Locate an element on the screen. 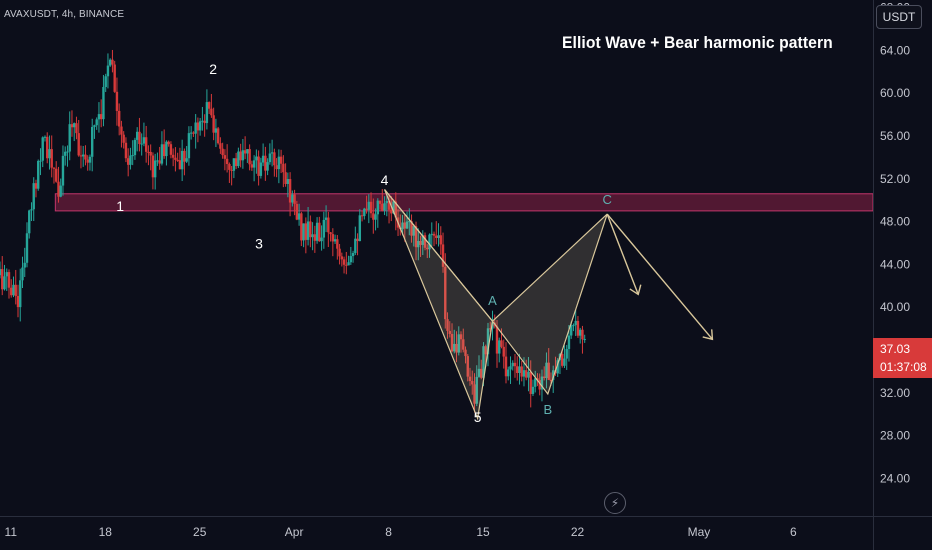  last-price: 37.03 is located at coordinates (895, 349).